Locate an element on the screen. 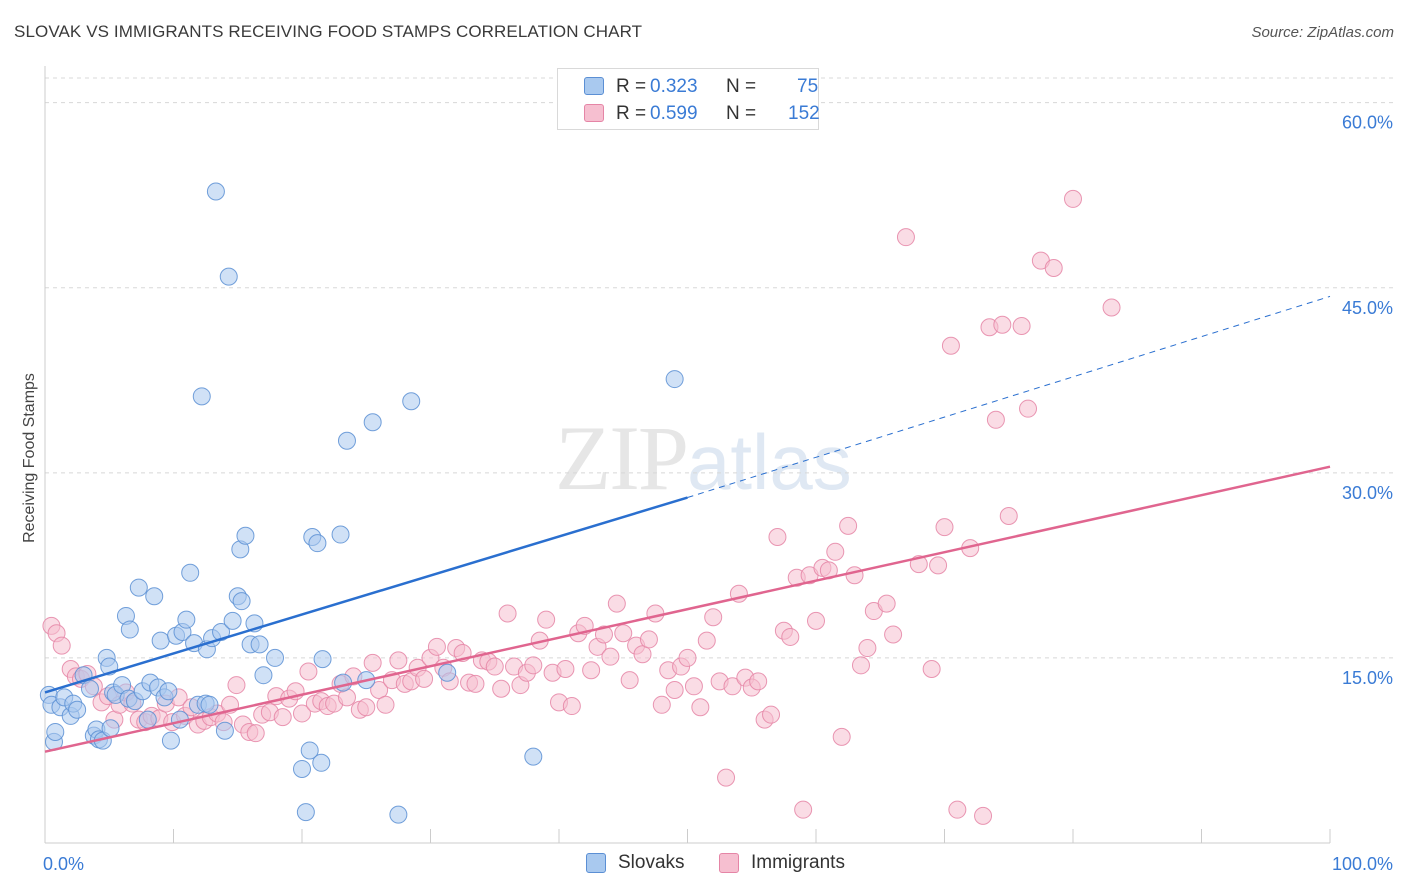 This screenshot has height=892, width=1406. x-tick-label: 100.0% is located at coordinates (1362, 864).